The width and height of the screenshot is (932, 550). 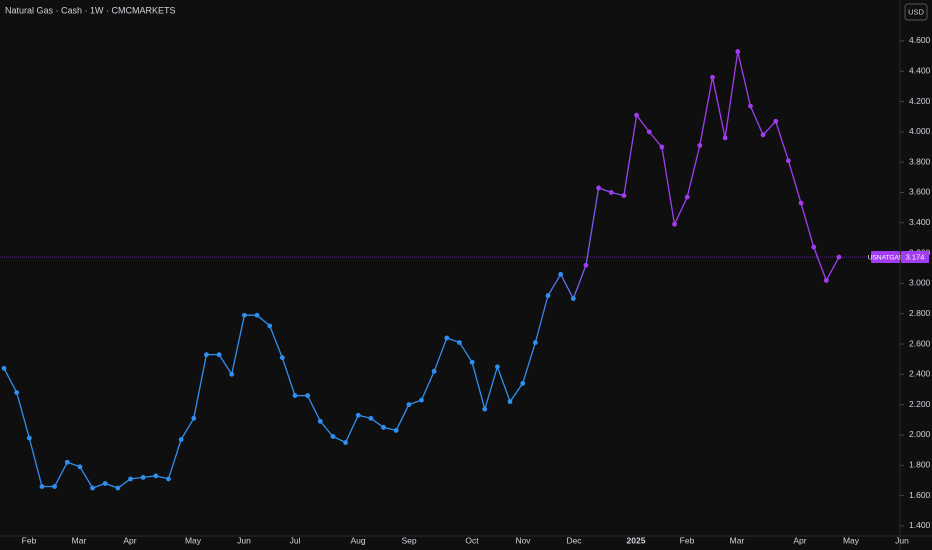 What do you see at coordinates (851, 540) in the screenshot?
I see `x-tick-label: May` at bounding box center [851, 540].